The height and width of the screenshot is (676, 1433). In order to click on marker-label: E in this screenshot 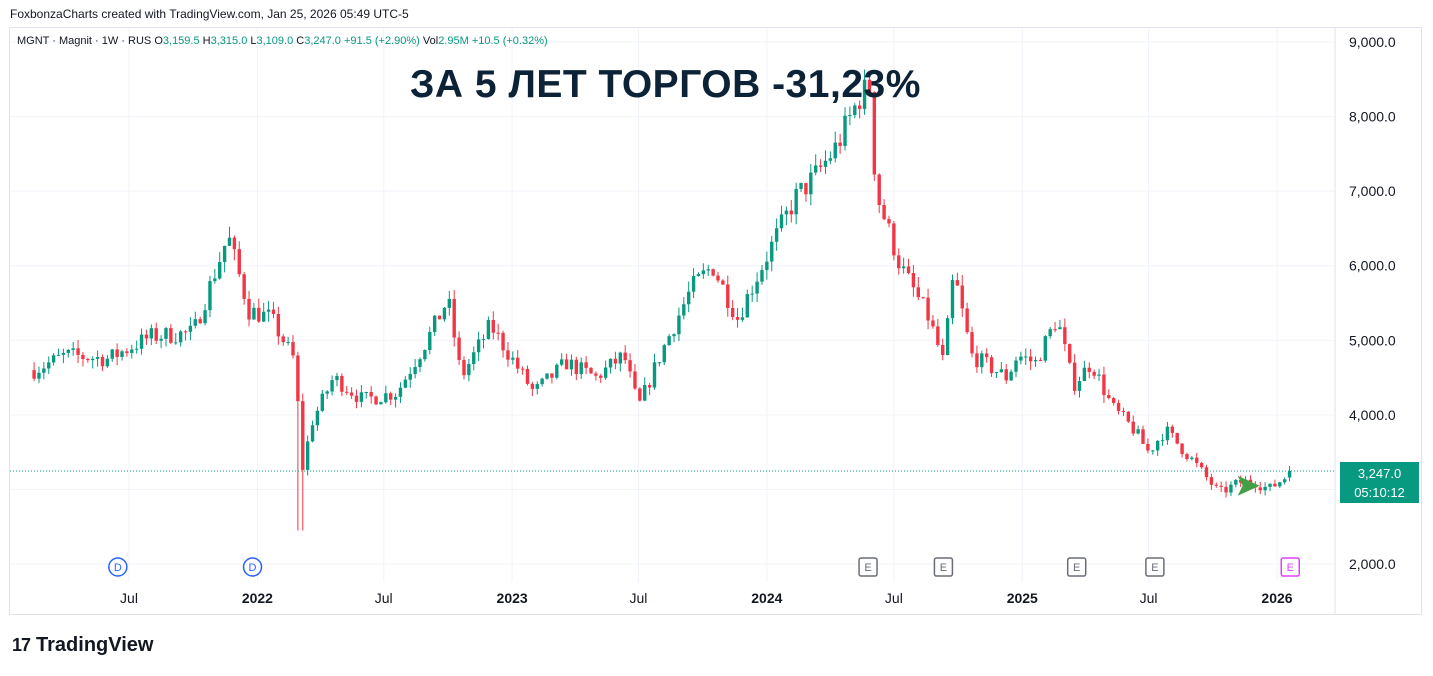, I will do `click(1154, 568)`.